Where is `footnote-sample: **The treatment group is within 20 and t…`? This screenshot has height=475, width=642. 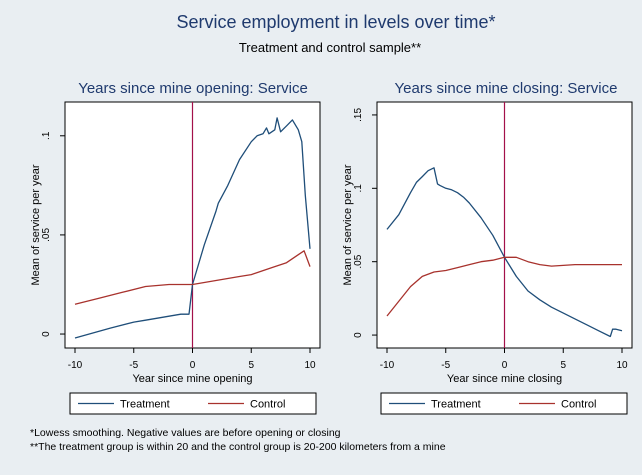
footnote-sample: **The treatment group is within 20 and t… is located at coordinates (238, 447).